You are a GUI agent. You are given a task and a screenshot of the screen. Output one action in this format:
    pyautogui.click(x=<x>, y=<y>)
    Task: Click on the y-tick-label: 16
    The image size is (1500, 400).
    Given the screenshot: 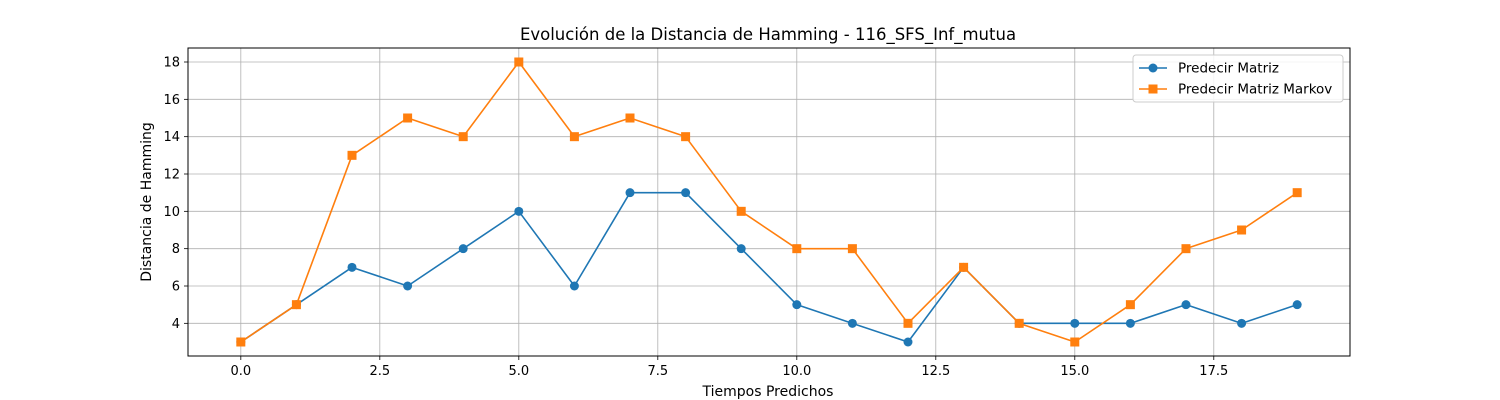 What is the action you would take?
    pyautogui.click(x=171, y=100)
    